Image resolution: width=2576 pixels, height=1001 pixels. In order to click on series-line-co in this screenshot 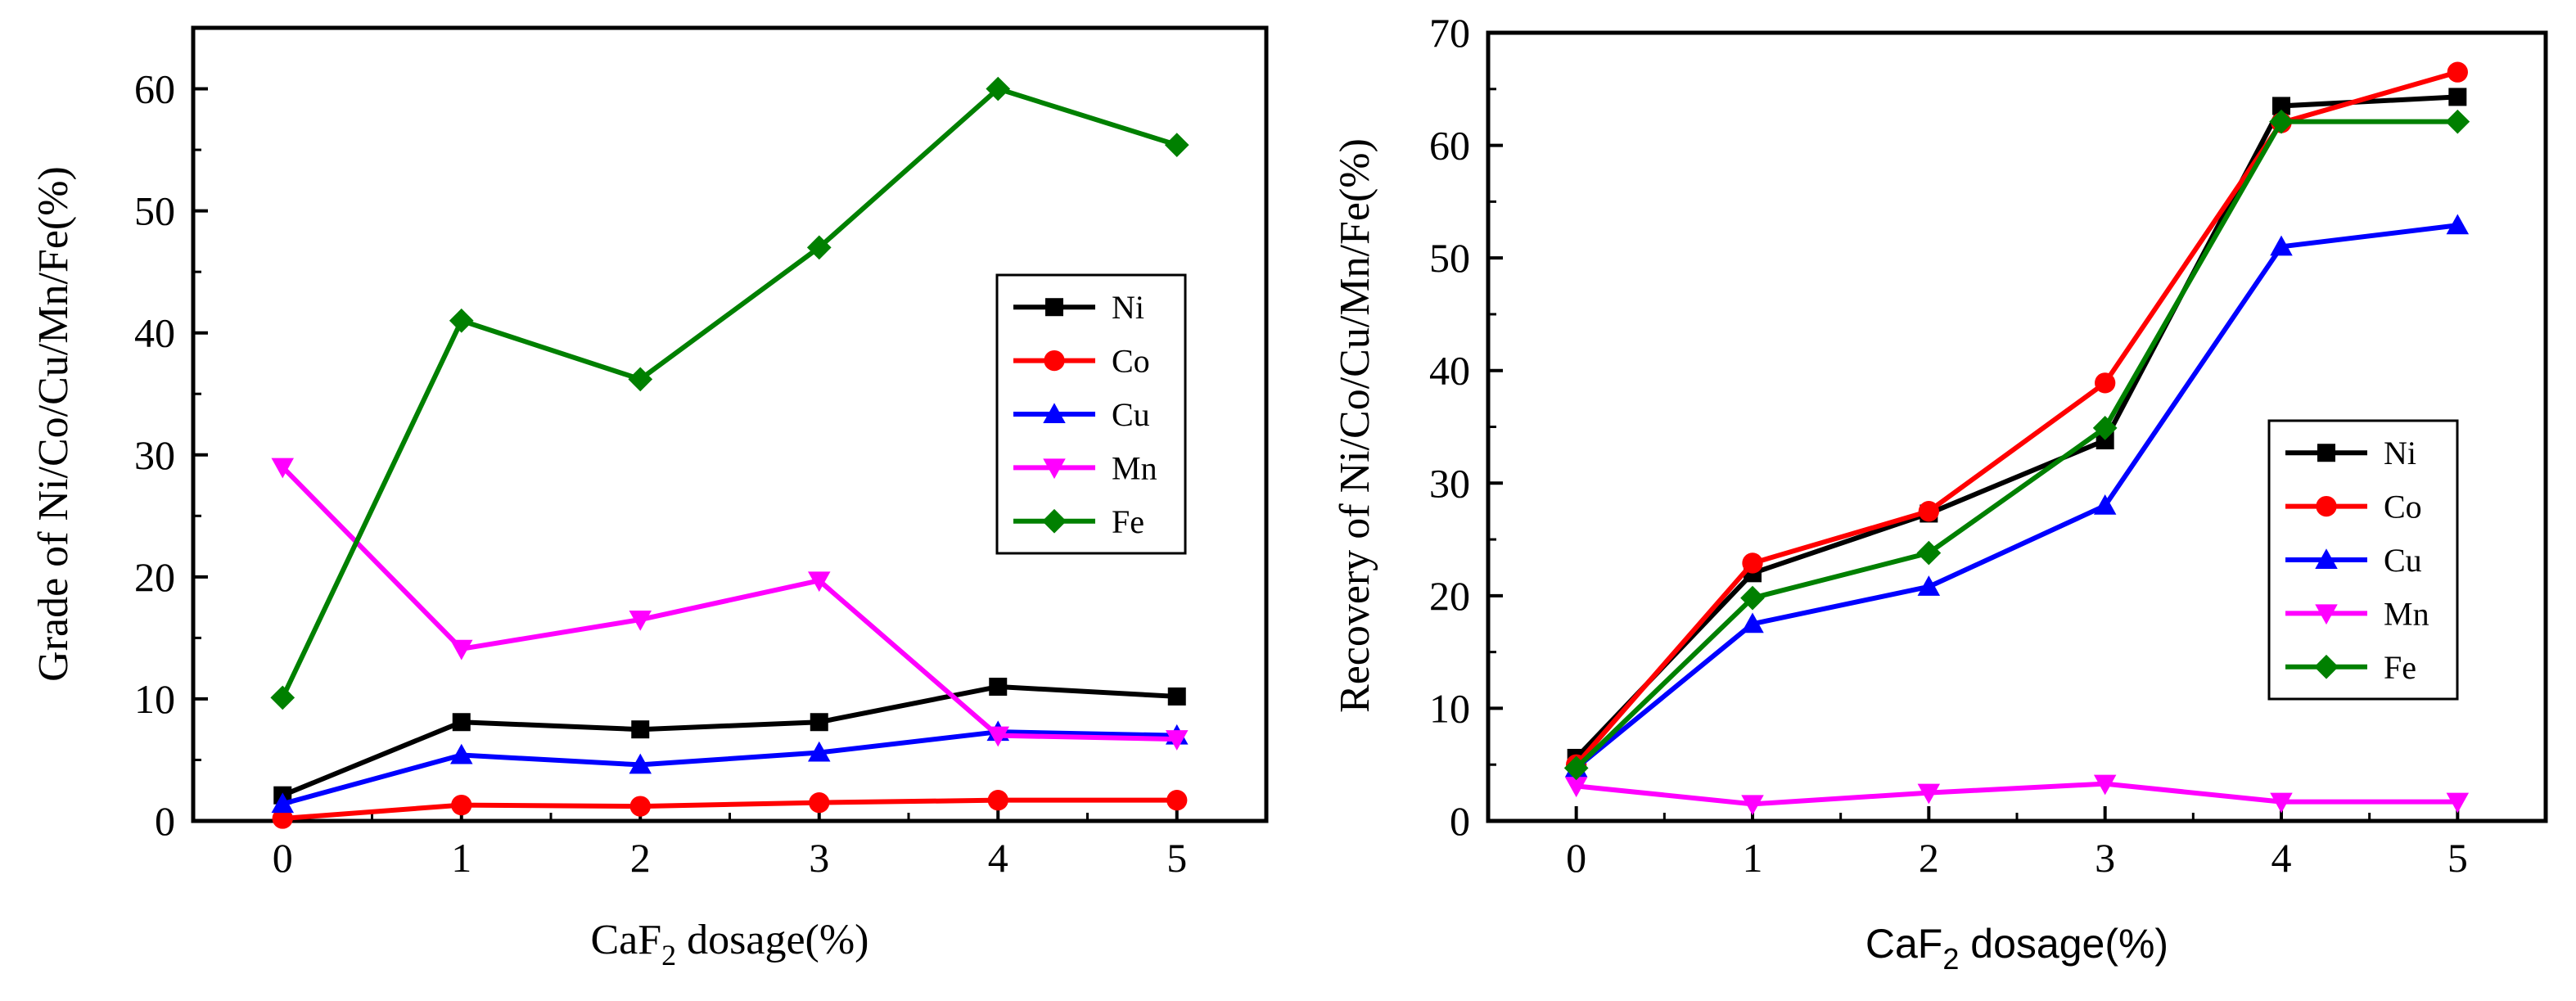, I will do `click(729, 810)`.